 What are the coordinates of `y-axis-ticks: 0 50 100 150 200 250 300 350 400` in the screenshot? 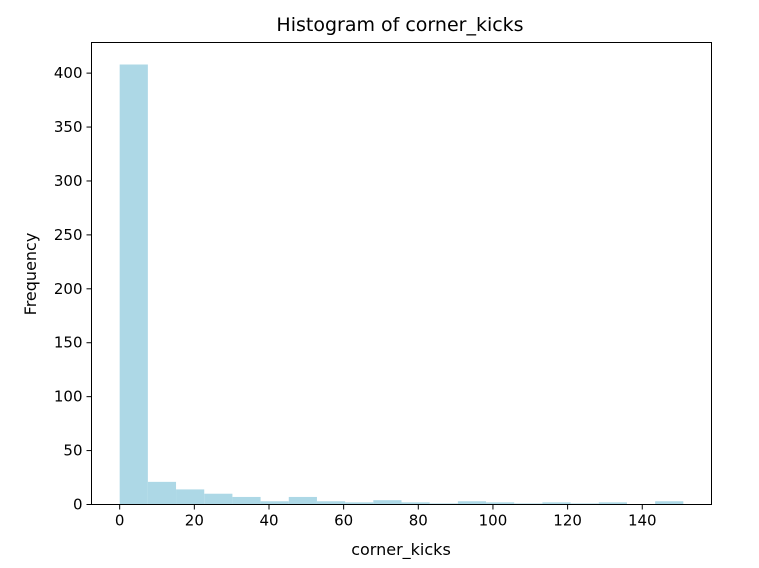 It's located at (73, 289).